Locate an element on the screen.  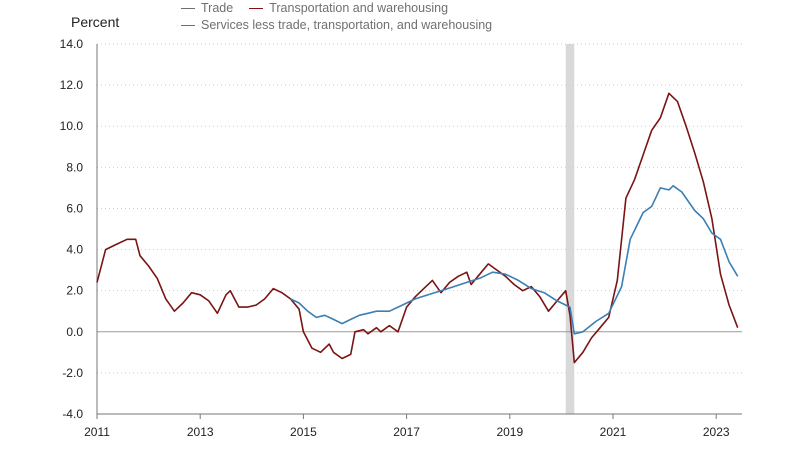
legend-swatch-transportation is located at coordinates (256, 8).